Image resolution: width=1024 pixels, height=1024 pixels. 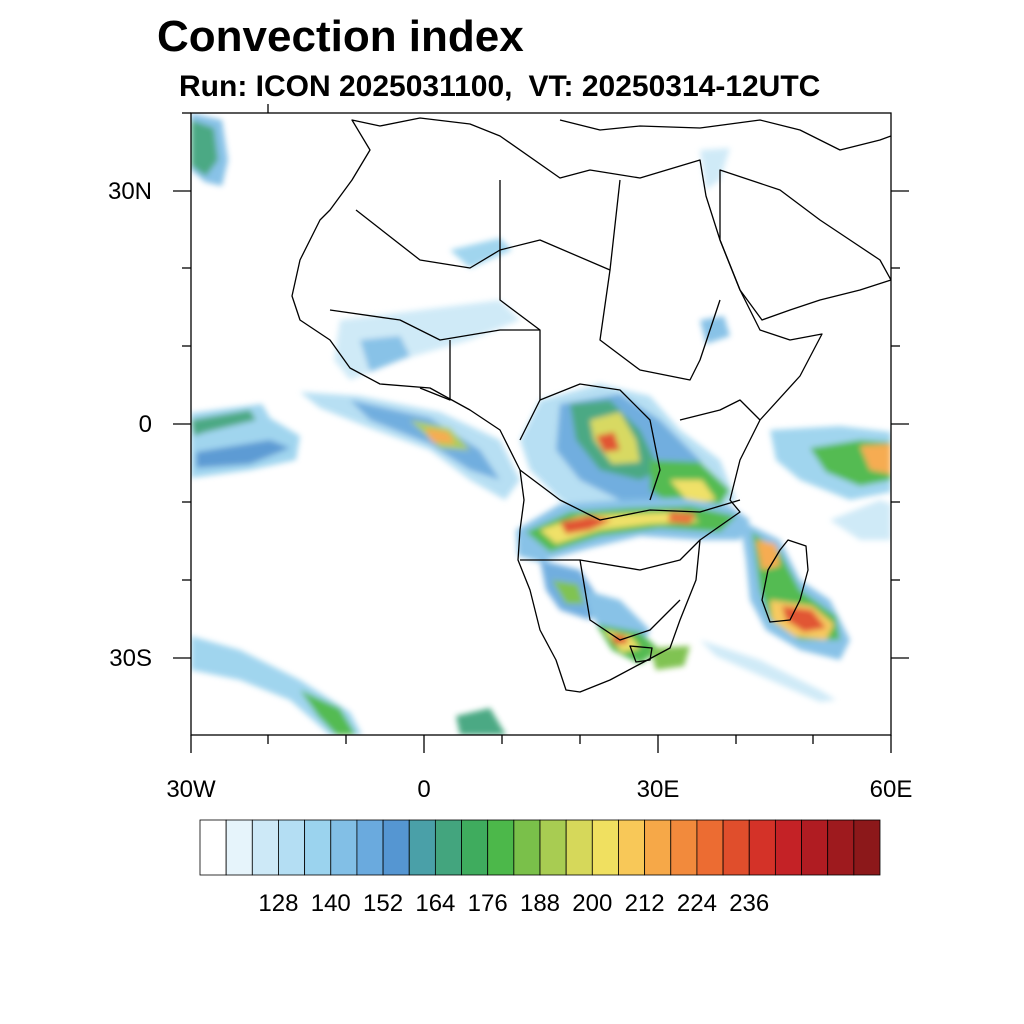 What do you see at coordinates (785, 581) in the screenshot?
I see `madagascar-coast` at bounding box center [785, 581].